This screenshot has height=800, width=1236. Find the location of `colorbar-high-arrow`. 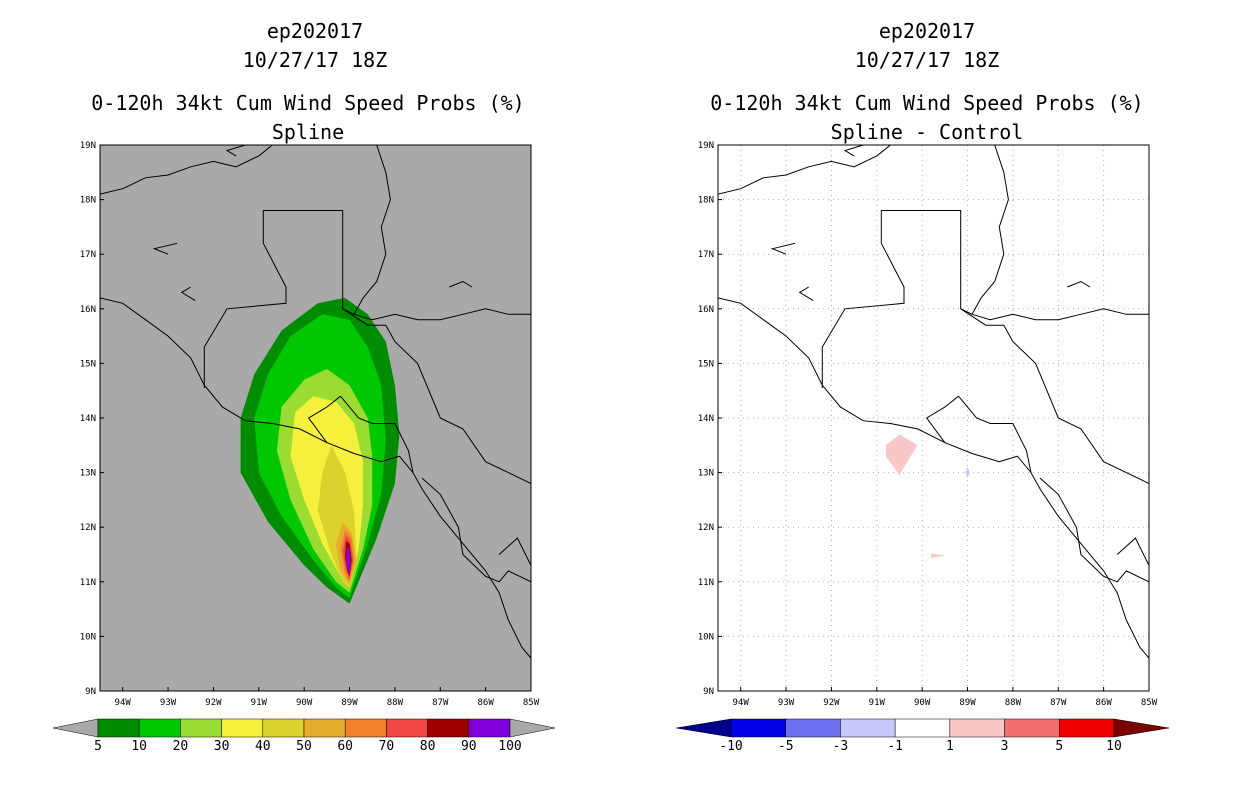

colorbar-high-arrow is located at coordinates (1141, 728).